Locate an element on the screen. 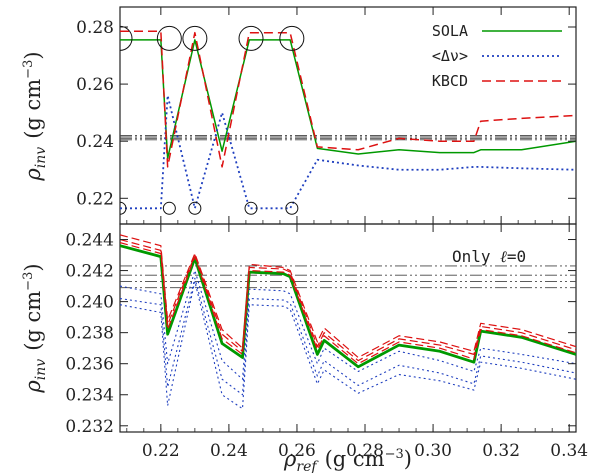 This screenshot has width=600, height=473. top-y-tick-label-2: 0.26 is located at coordinates (95, 85).